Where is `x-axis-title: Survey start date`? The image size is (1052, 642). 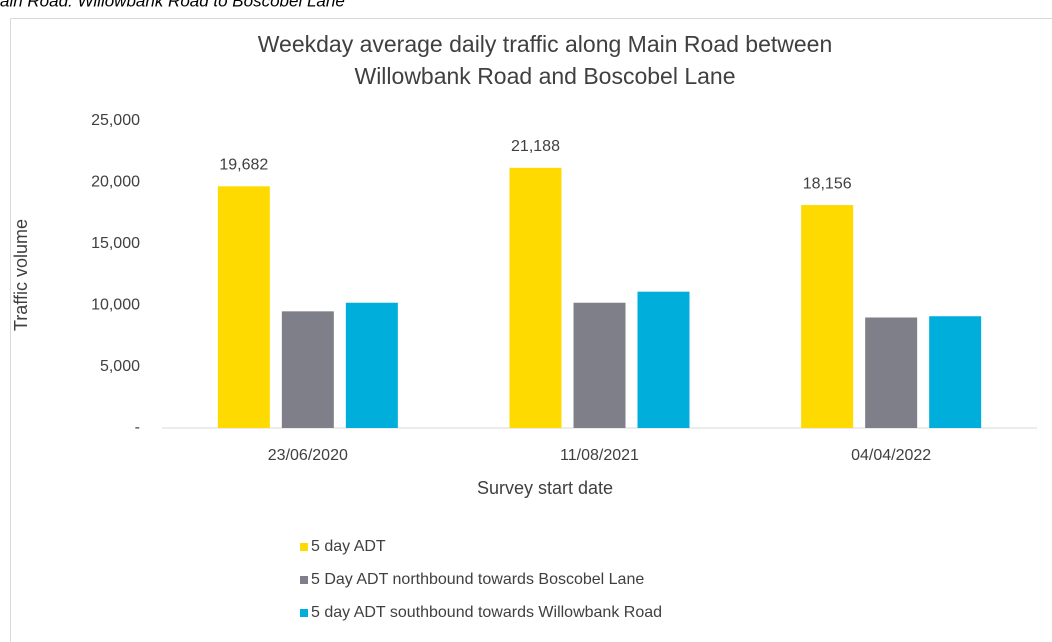
x-axis-title: Survey start date is located at coordinates (545, 488).